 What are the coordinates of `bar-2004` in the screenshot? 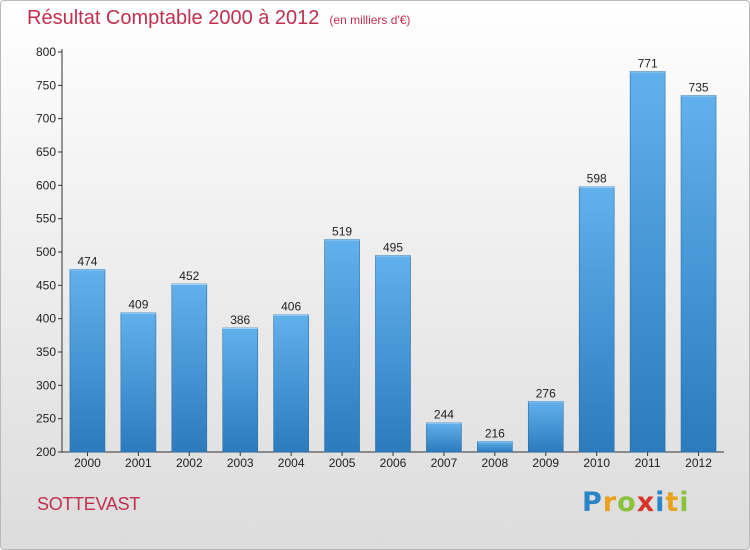 It's located at (291, 383).